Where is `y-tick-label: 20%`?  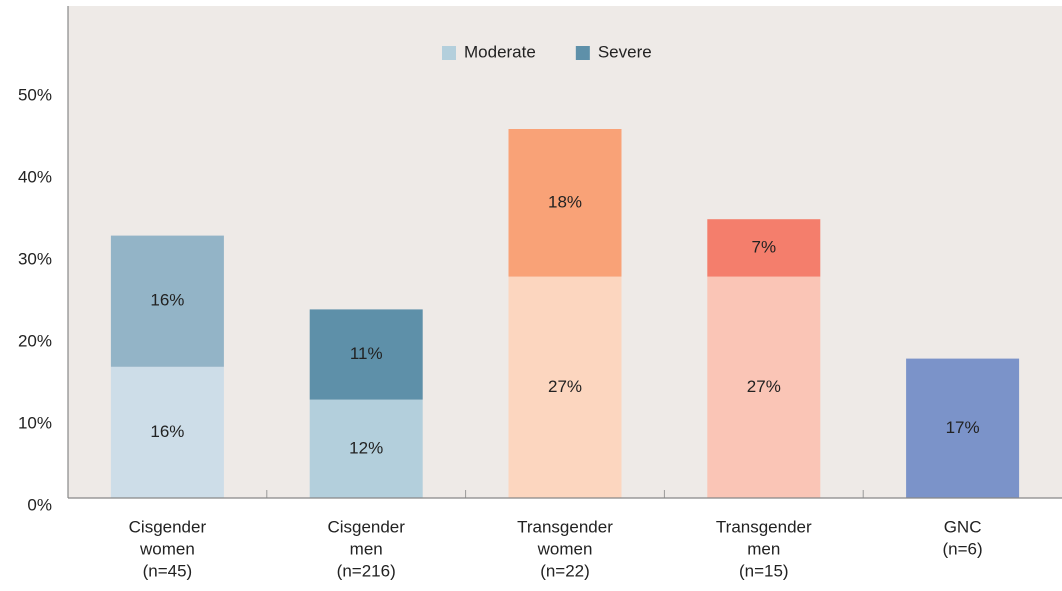
y-tick-label: 20% is located at coordinates (35, 340).